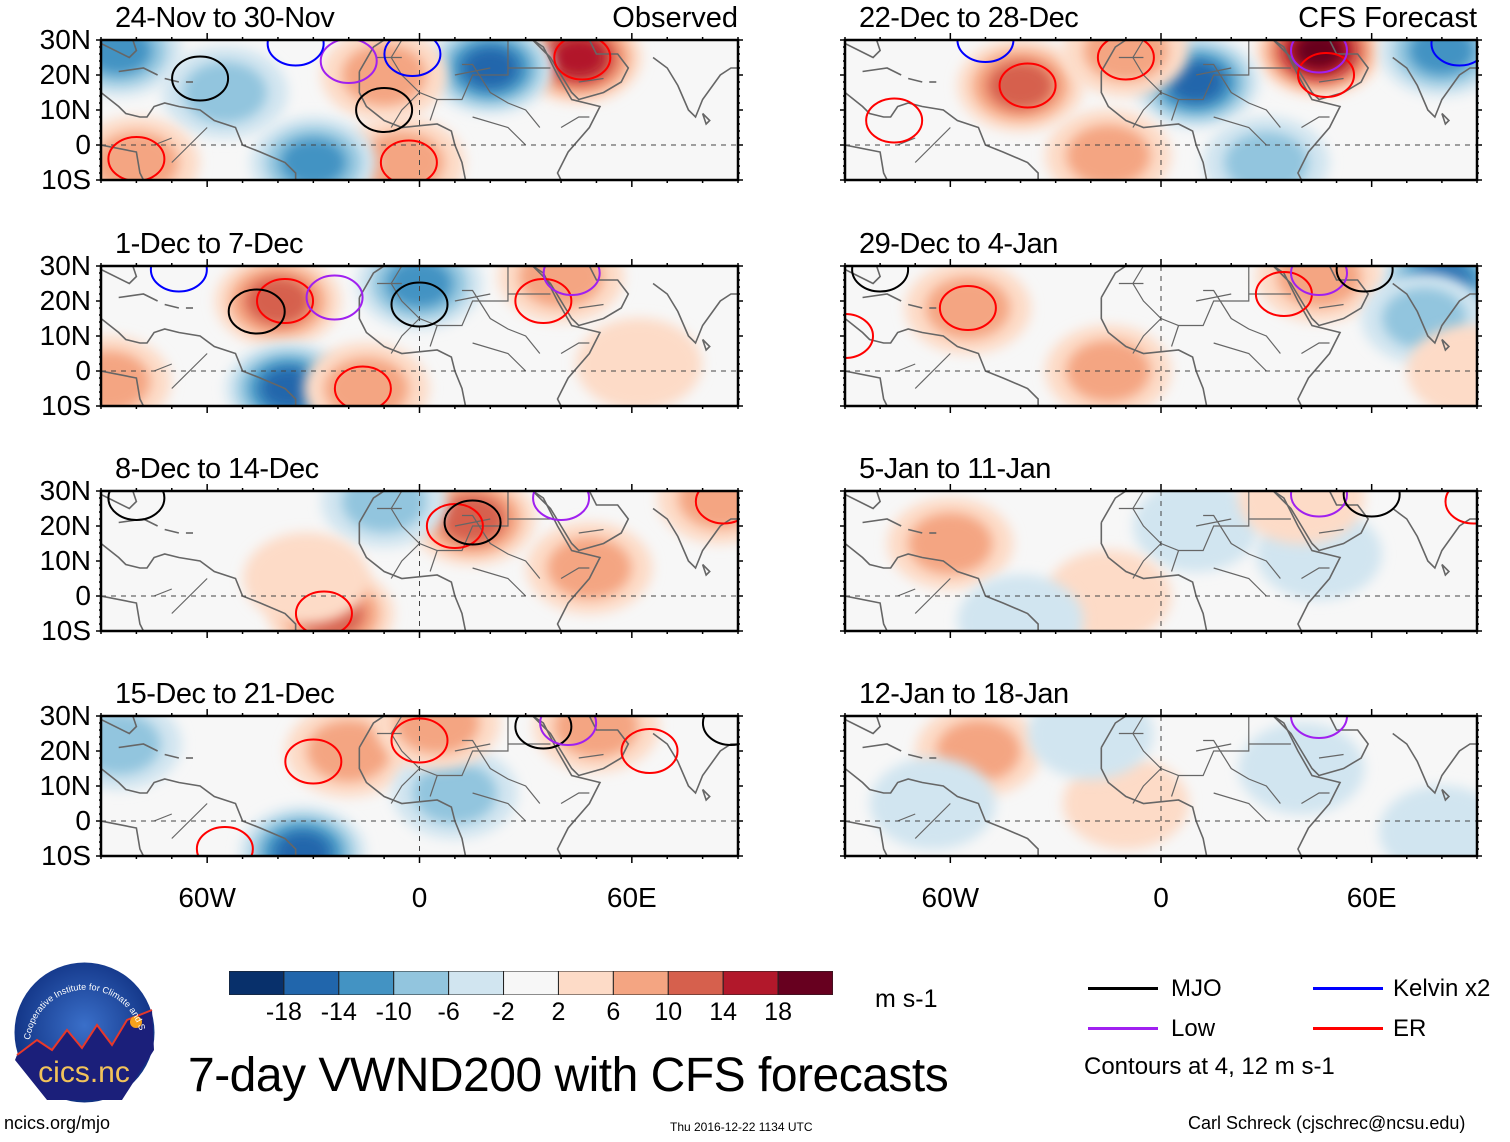 The height and width of the screenshot is (1142, 1510). What do you see at coordinates (613, 1012) in the screenshot?
I see `colorbar-label: 6` at bounding box center [613, 1012].